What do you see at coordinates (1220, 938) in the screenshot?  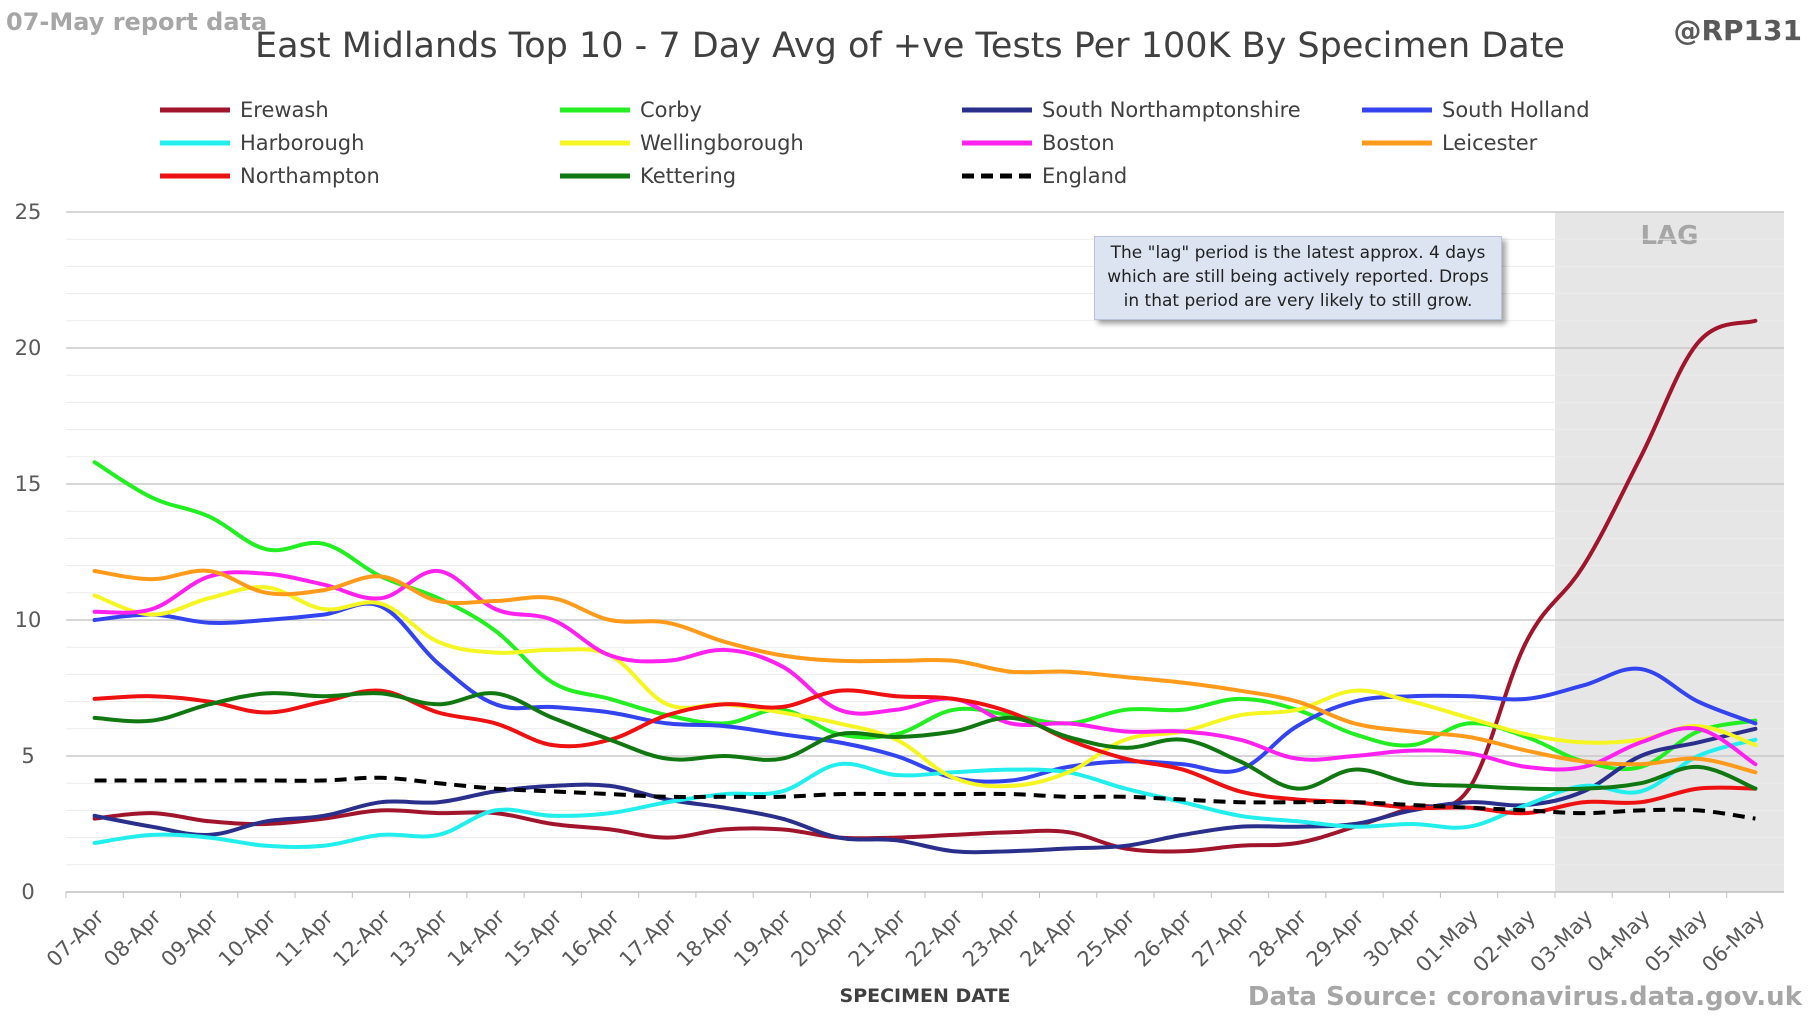 I see `x-tick-label: 27-Apr` at bounding box center [1220, 938].